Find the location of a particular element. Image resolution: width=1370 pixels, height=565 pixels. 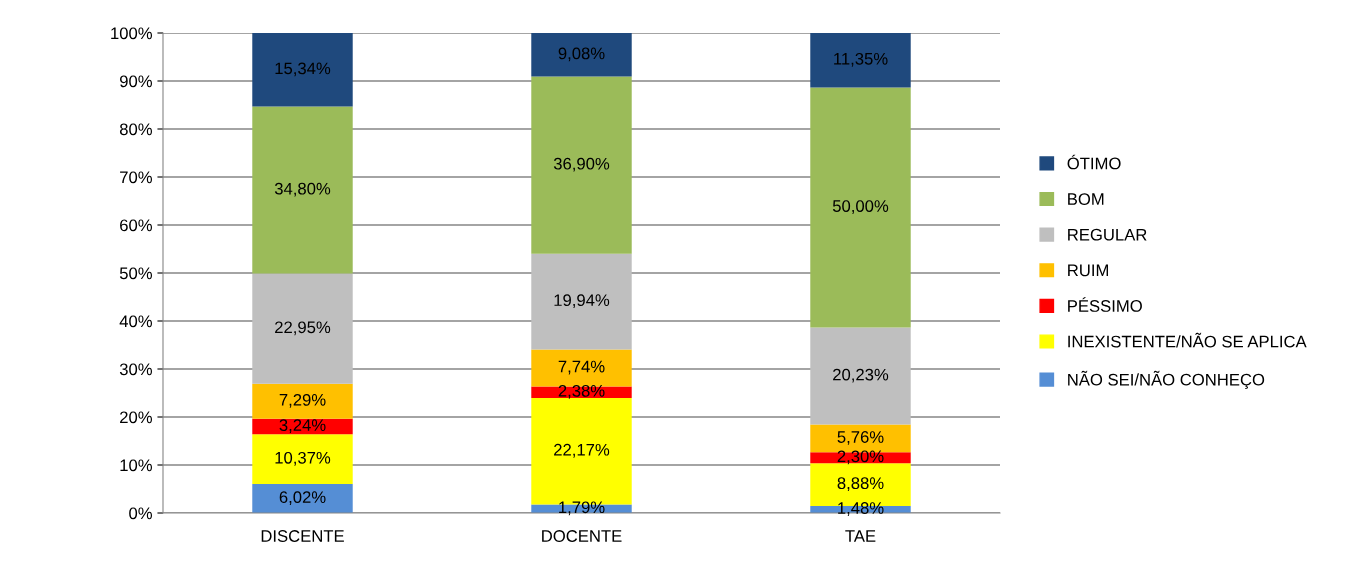

y-tick-label: 0% is located at coordinates (140, 513).